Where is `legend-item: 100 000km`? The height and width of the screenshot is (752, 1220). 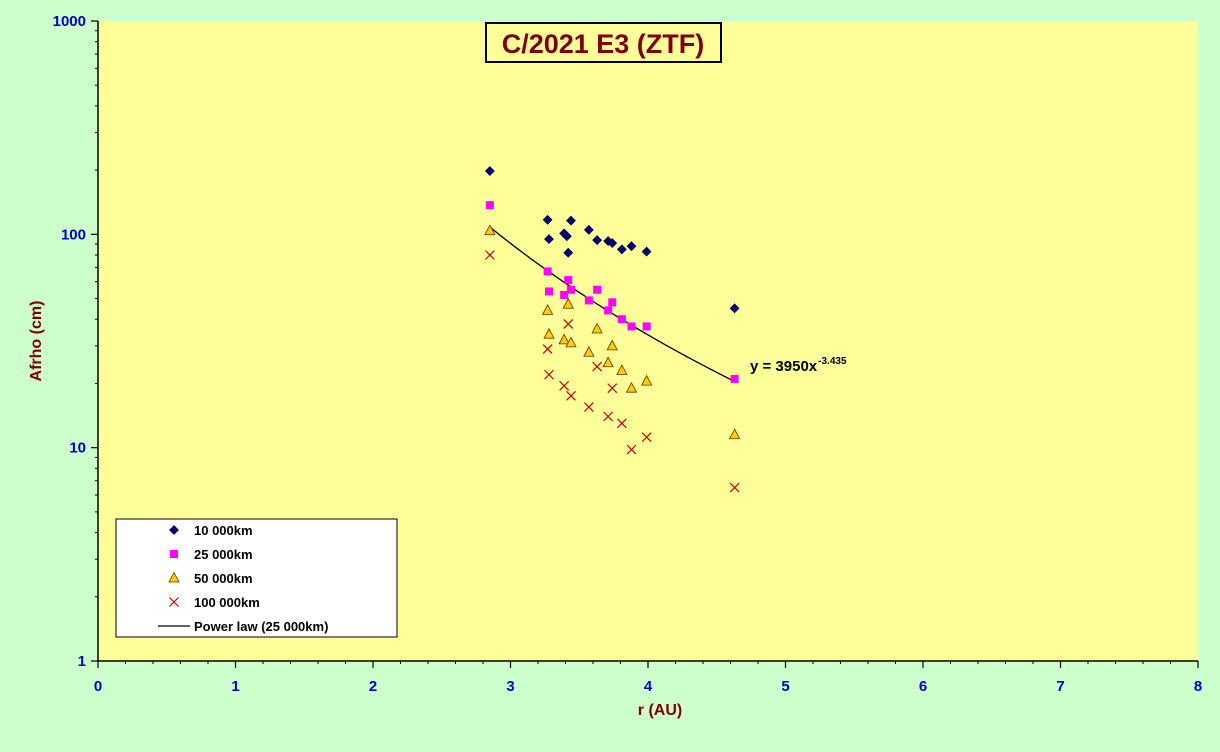 legend-item: 100 000km is located at coordinates (214, 602).